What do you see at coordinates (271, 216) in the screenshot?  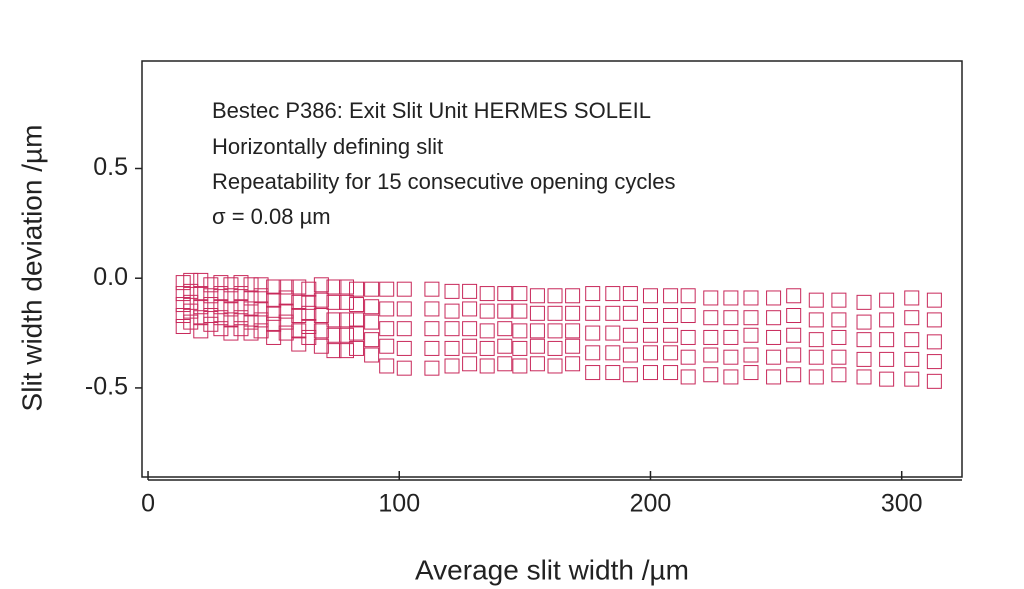 I see `annotation: σ = 0.08 µm` at bounding box center [271, 216].